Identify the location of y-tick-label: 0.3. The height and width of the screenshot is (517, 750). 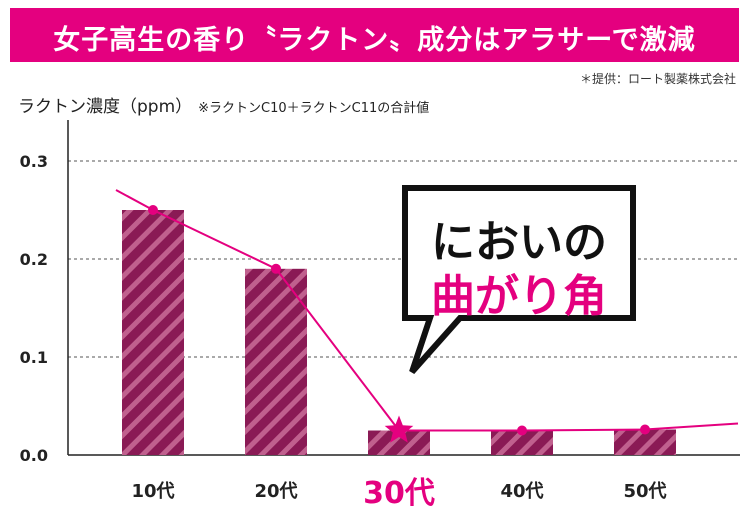
(34, 161).